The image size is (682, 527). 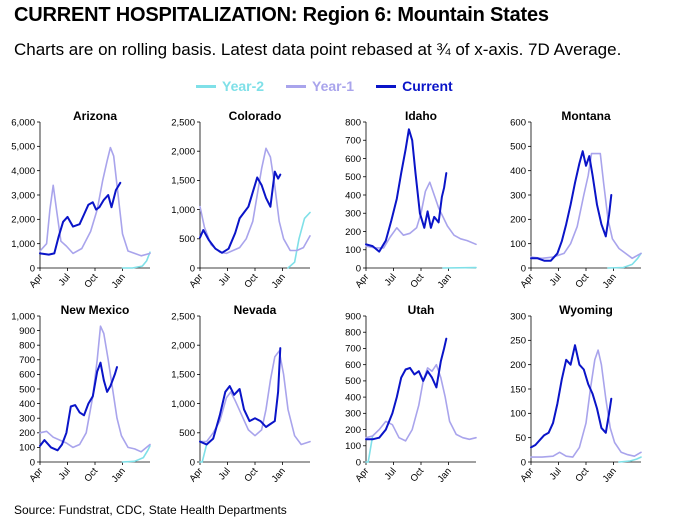 I want to click on y-tick-label: 1,500, so click(x=183, y=181).